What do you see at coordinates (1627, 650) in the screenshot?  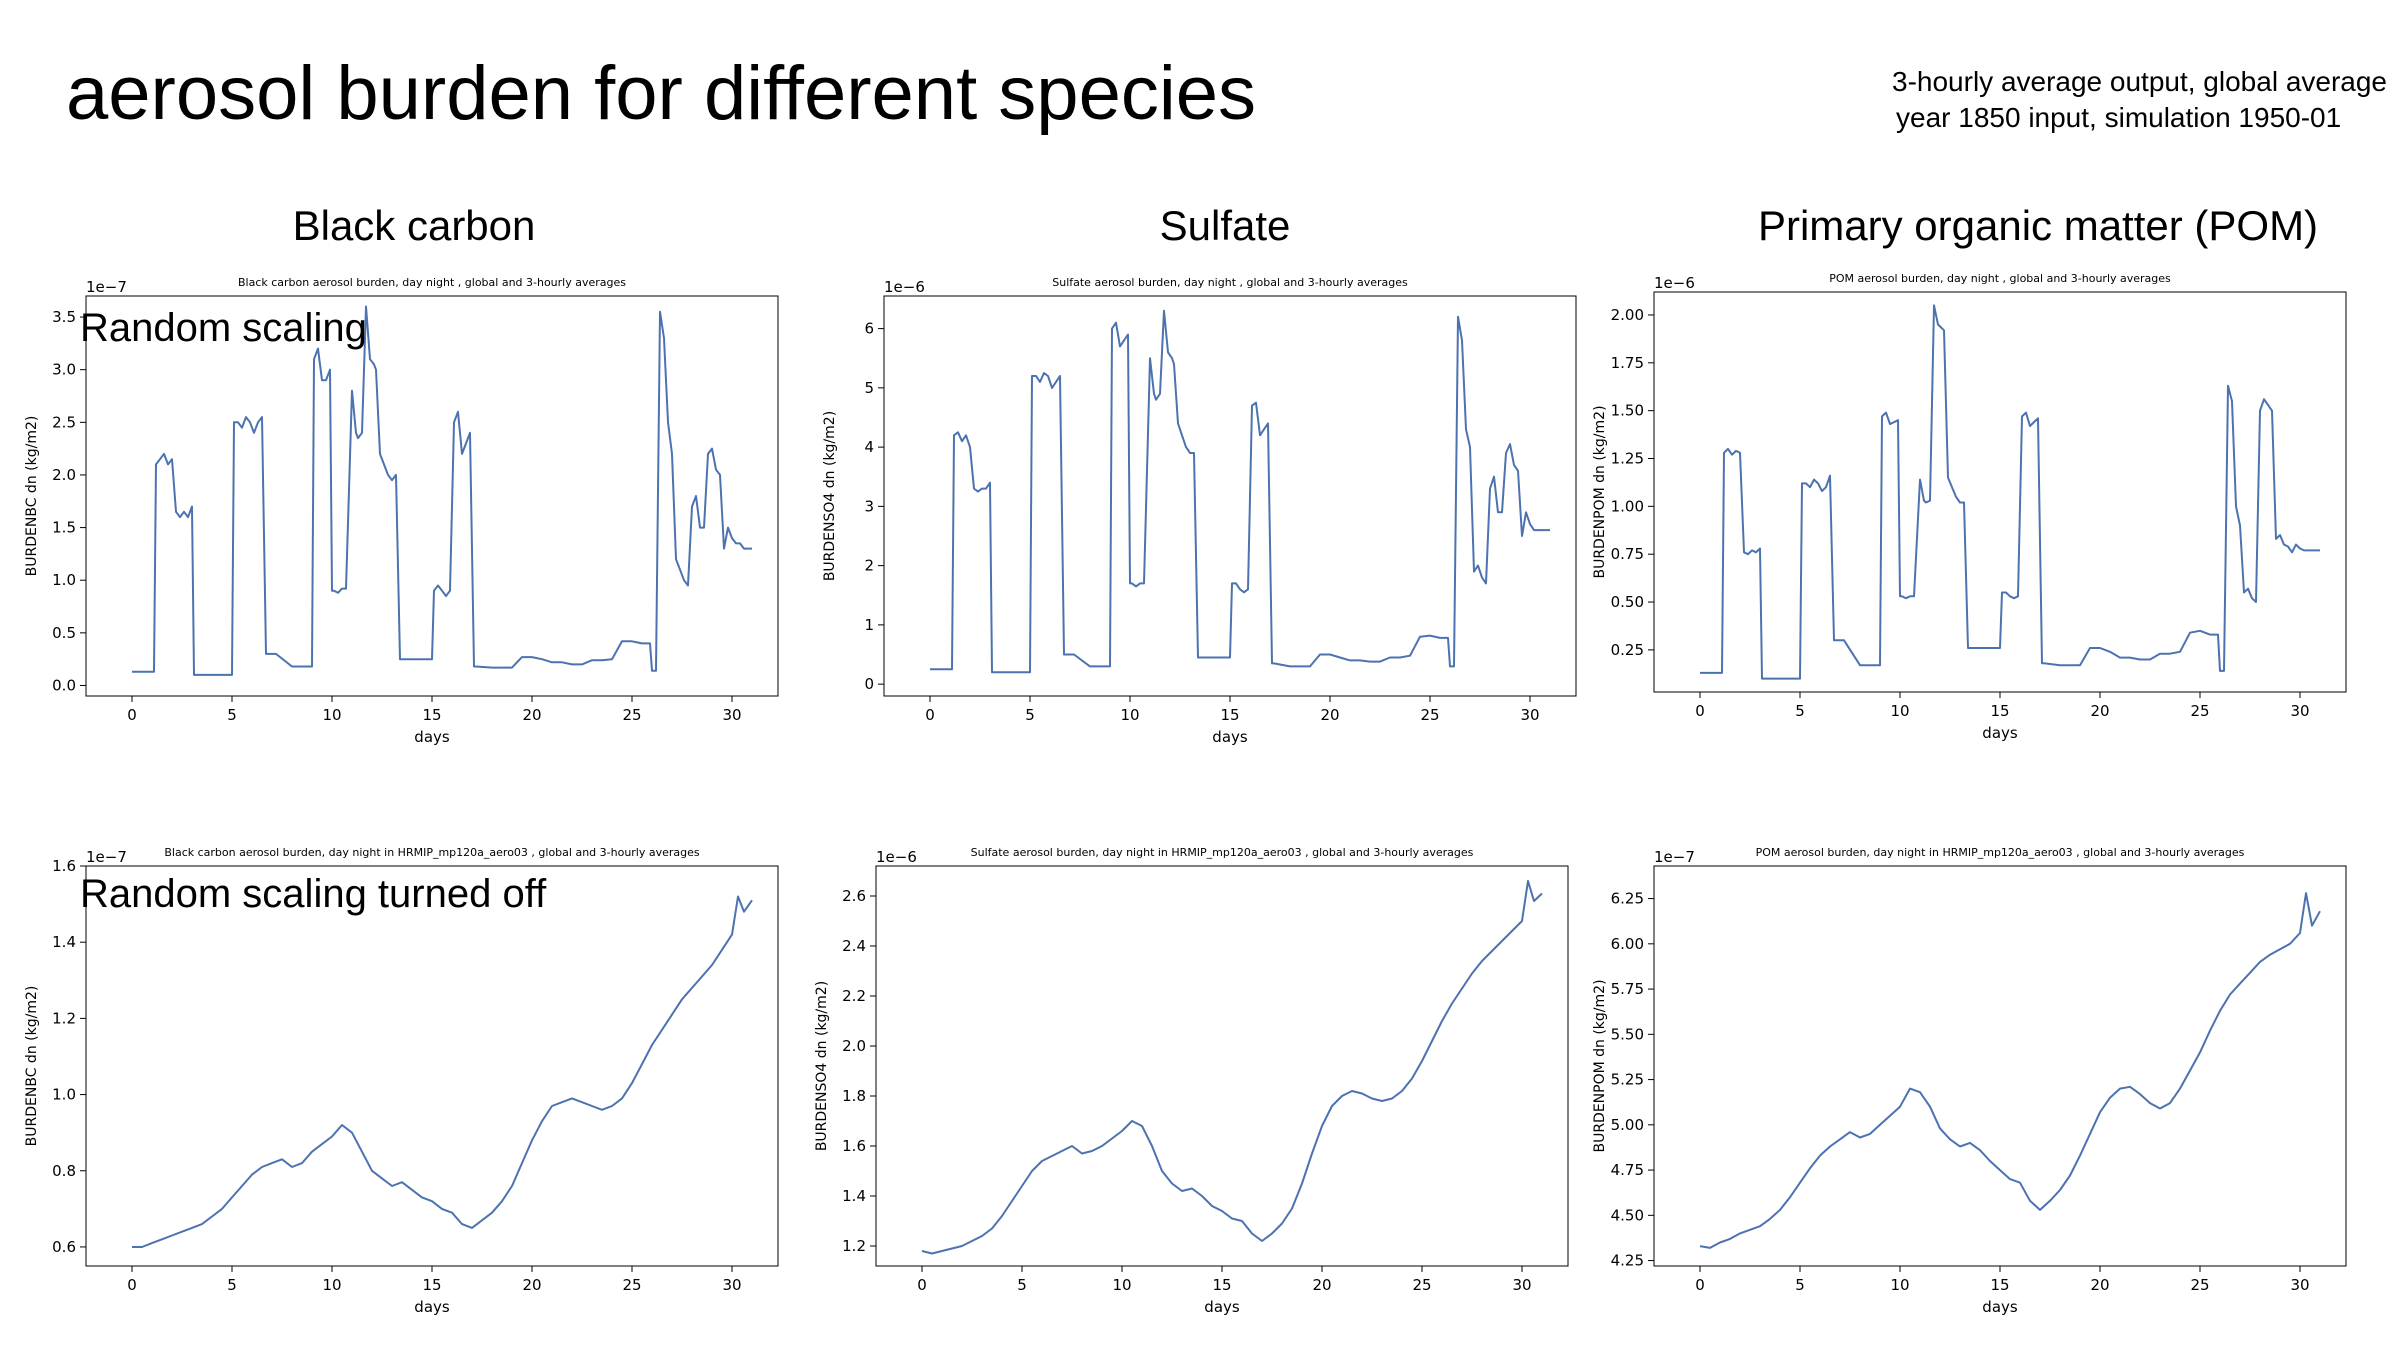 I see `y-tick-label: 0.25` at bounding box center [1627, 650].